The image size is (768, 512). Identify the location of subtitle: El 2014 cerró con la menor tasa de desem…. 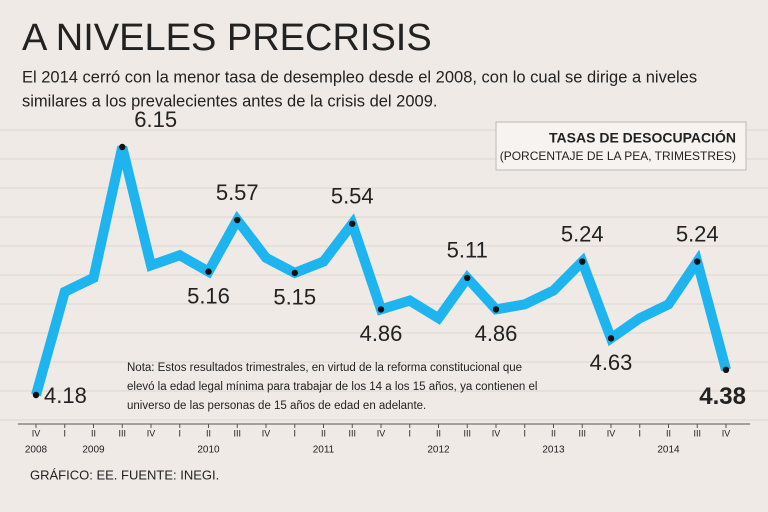
(359, 77).